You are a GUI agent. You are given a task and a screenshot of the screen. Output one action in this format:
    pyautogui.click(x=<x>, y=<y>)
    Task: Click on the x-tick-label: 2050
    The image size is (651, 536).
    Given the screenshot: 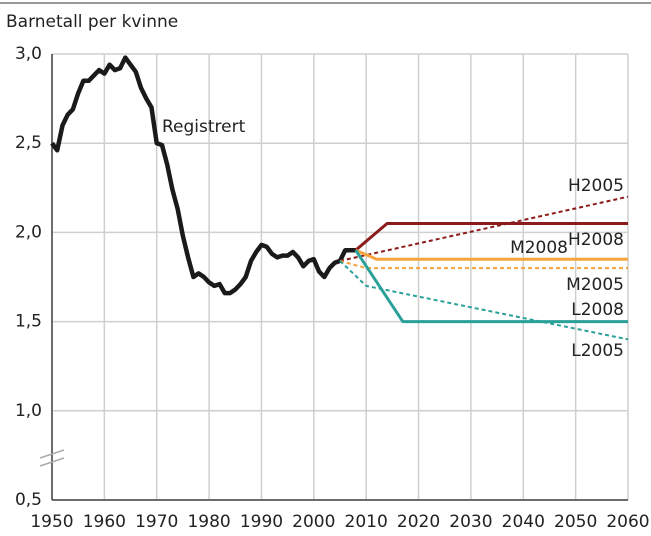 What is the action you would take?
    pyautogui.click(x=575, y=522)
    